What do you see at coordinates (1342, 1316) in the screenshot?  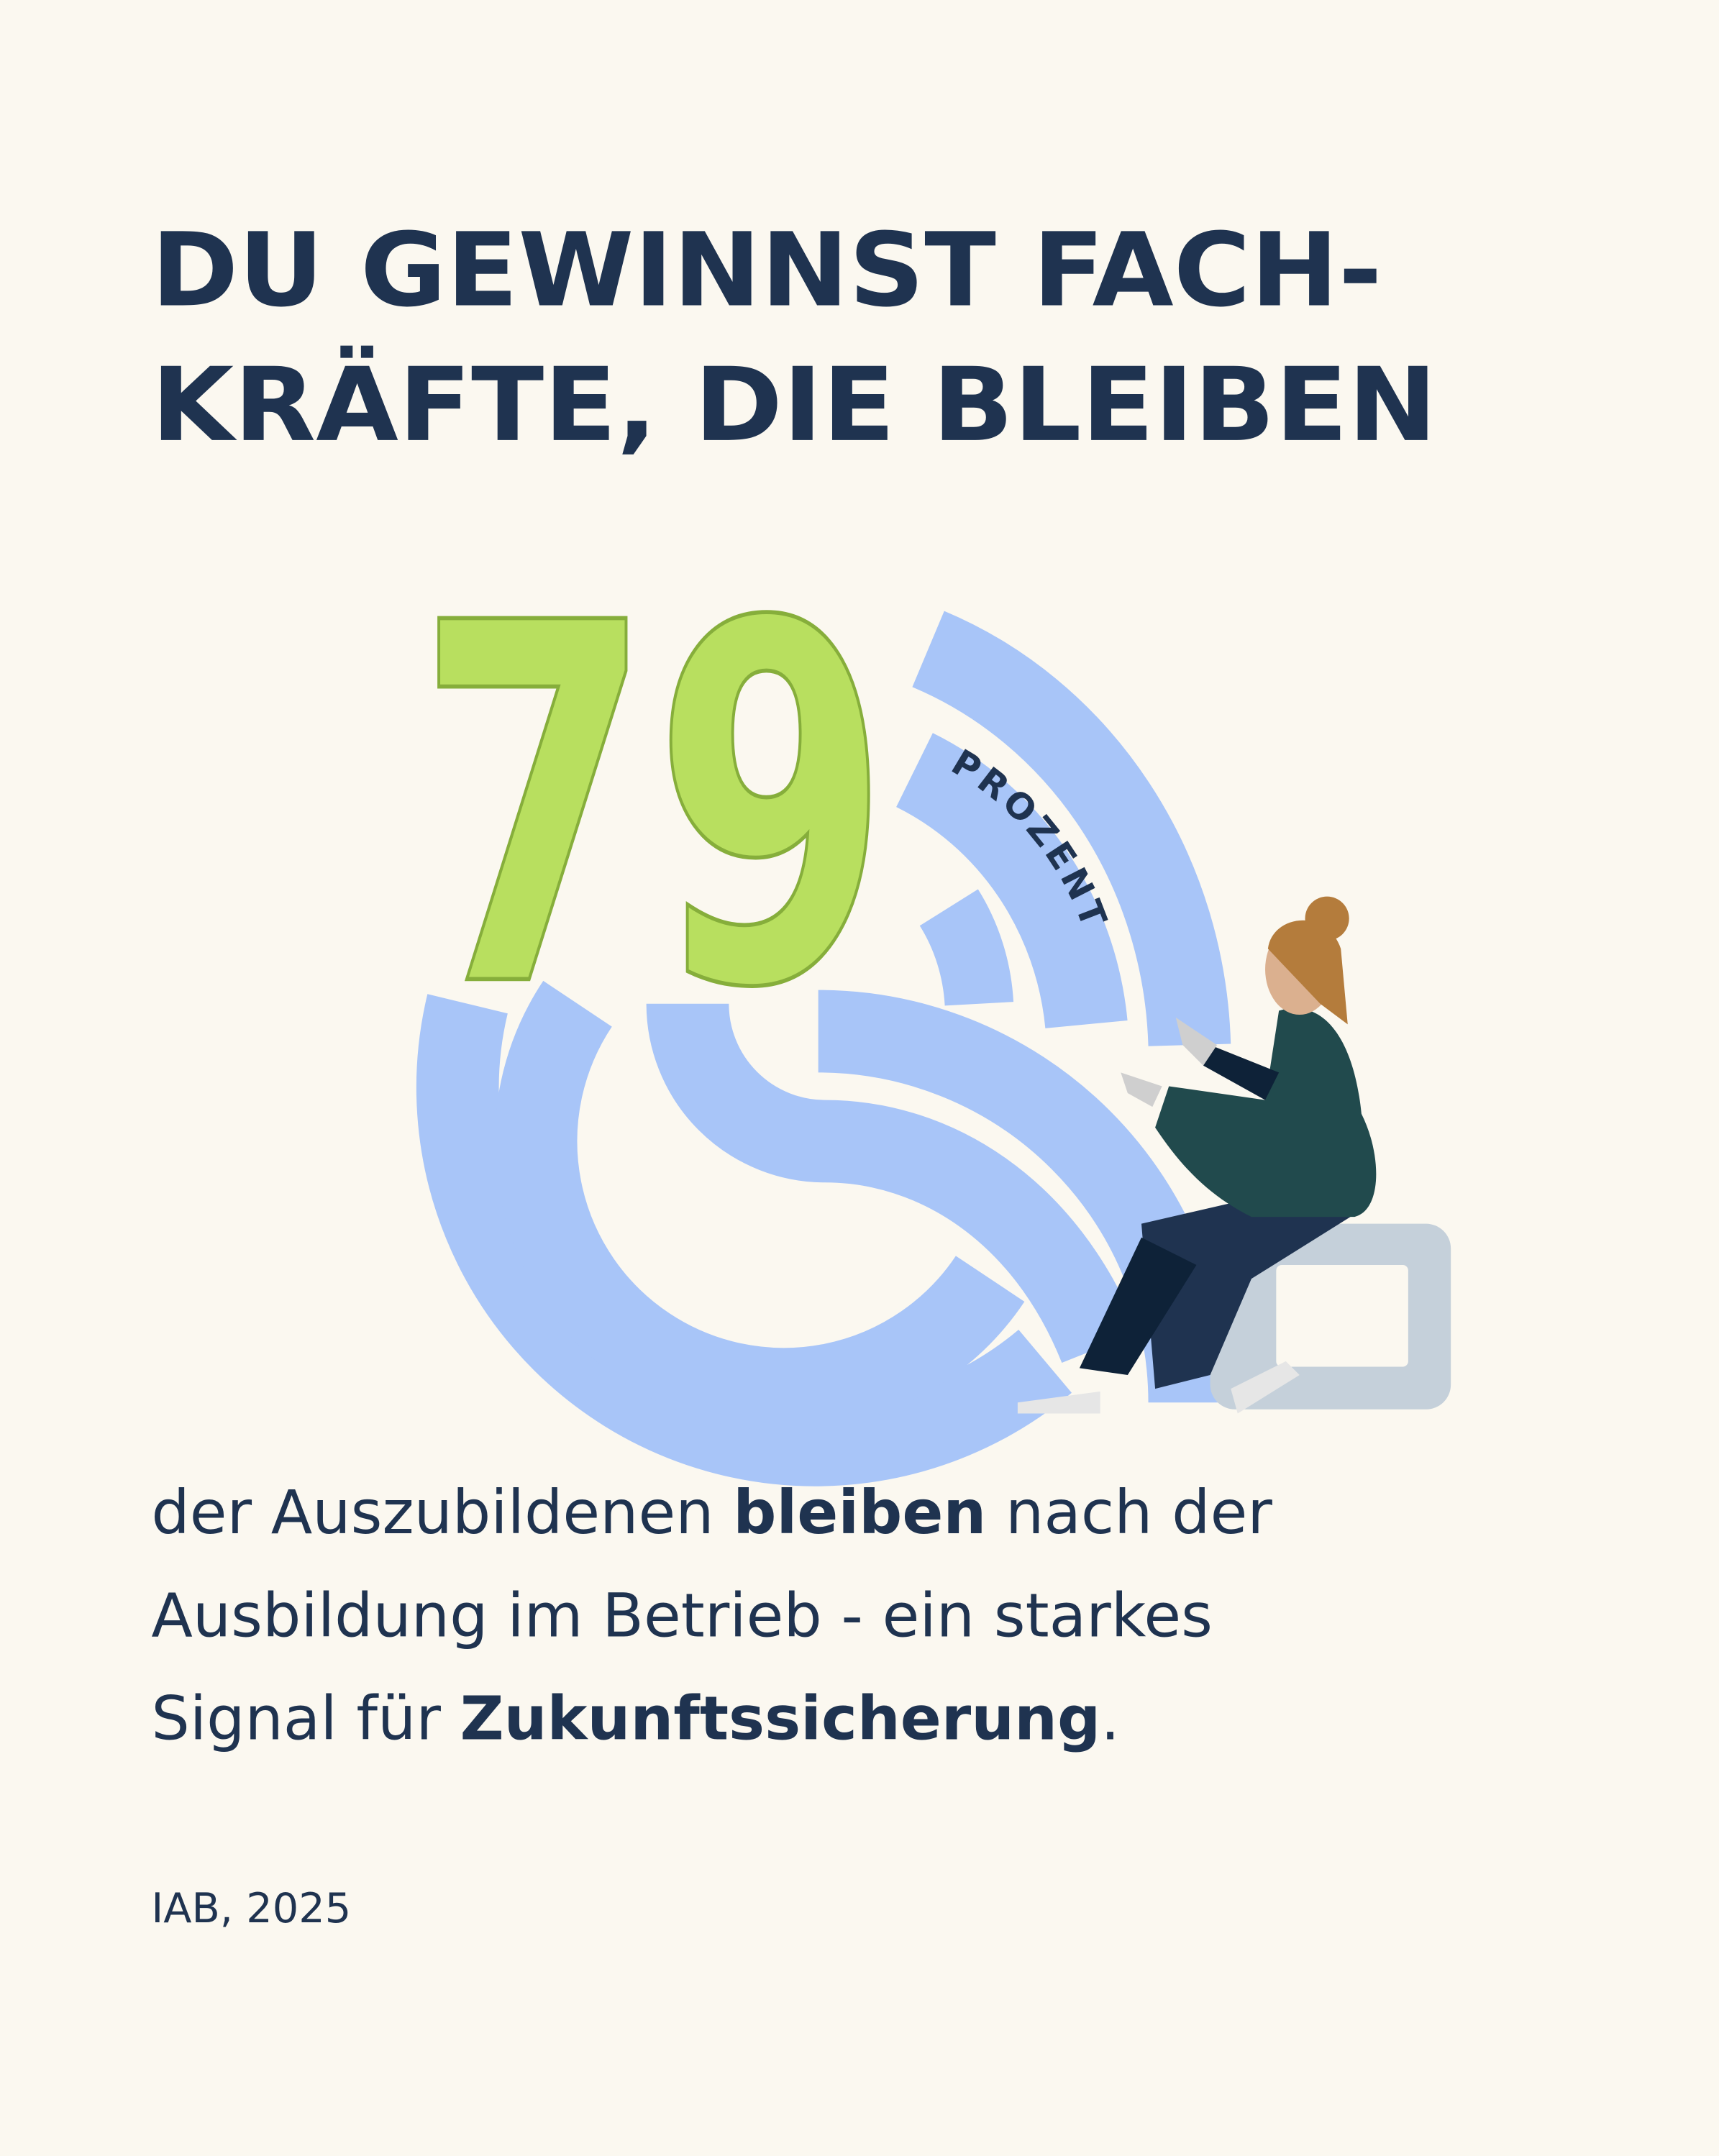 I see `stool-inner` at bounding box center [1342, 1316].